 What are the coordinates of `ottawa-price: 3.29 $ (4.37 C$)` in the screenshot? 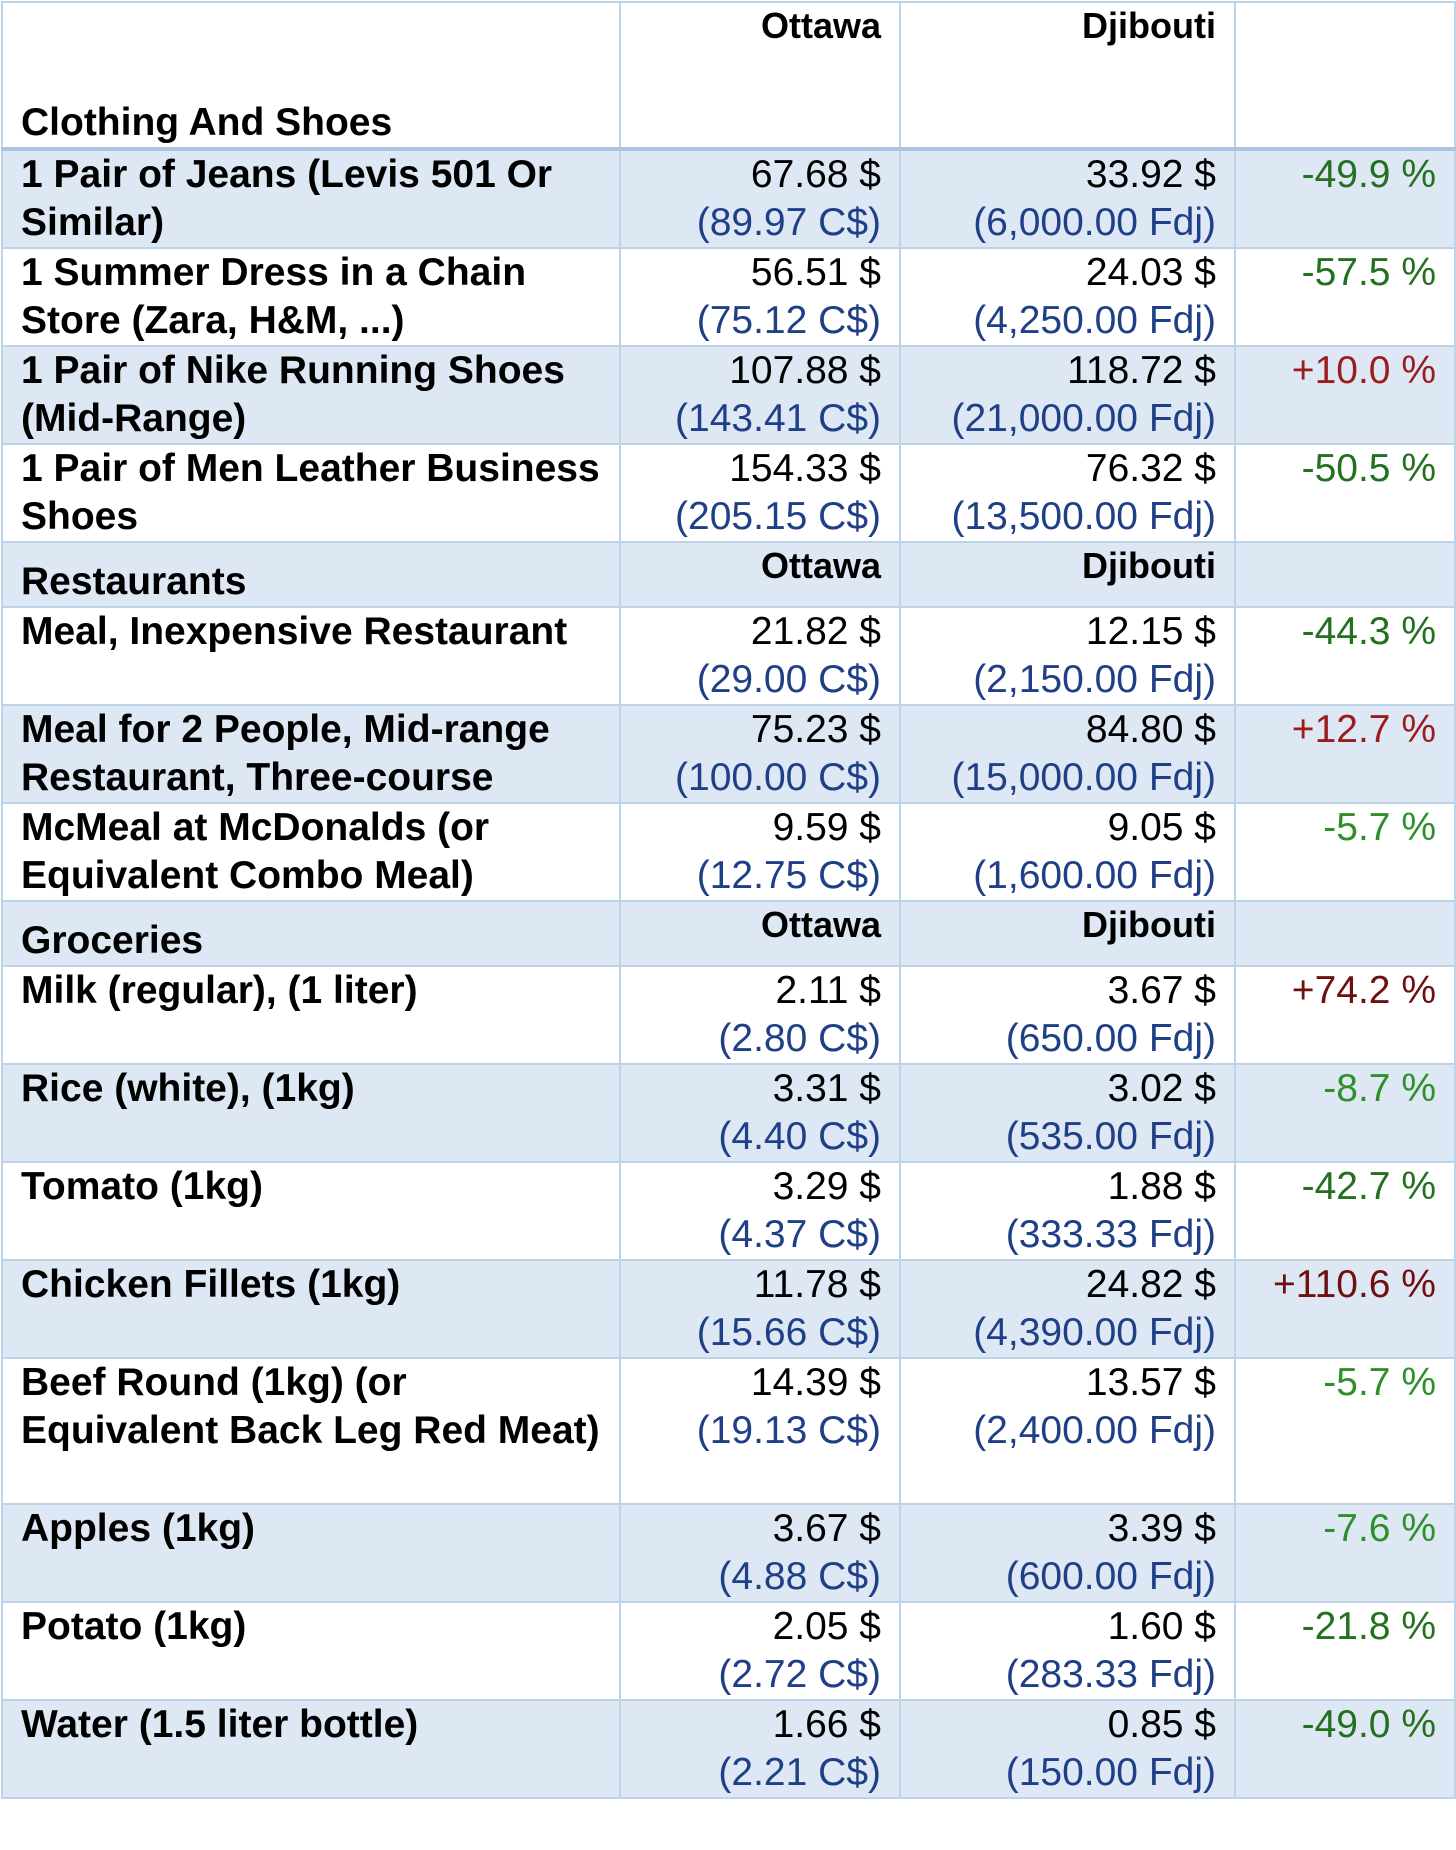 It's located at (760, 1211).